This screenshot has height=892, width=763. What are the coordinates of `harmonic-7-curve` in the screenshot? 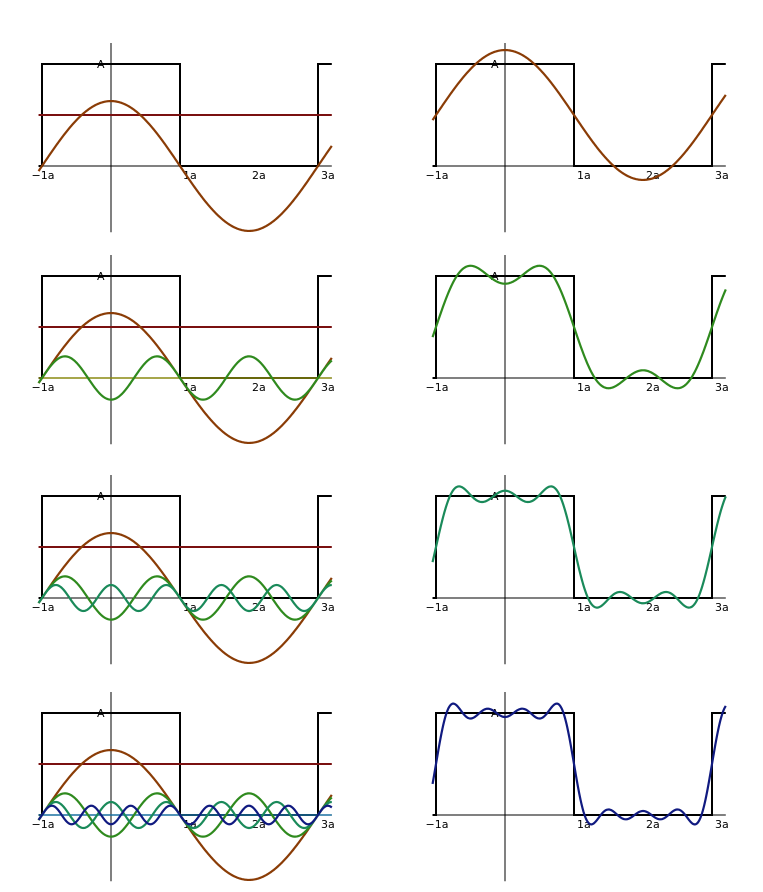 It's located at (185, 815).